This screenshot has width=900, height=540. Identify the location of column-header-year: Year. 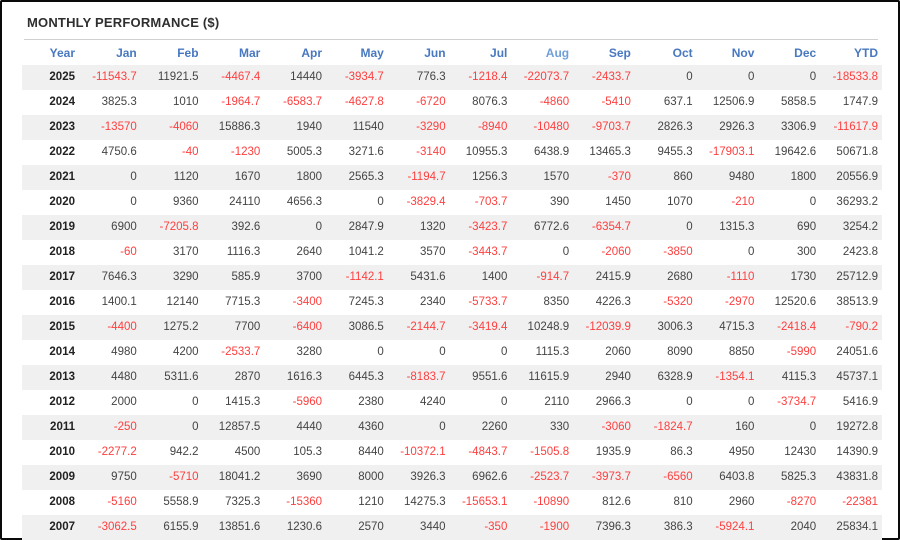
(62, 53).